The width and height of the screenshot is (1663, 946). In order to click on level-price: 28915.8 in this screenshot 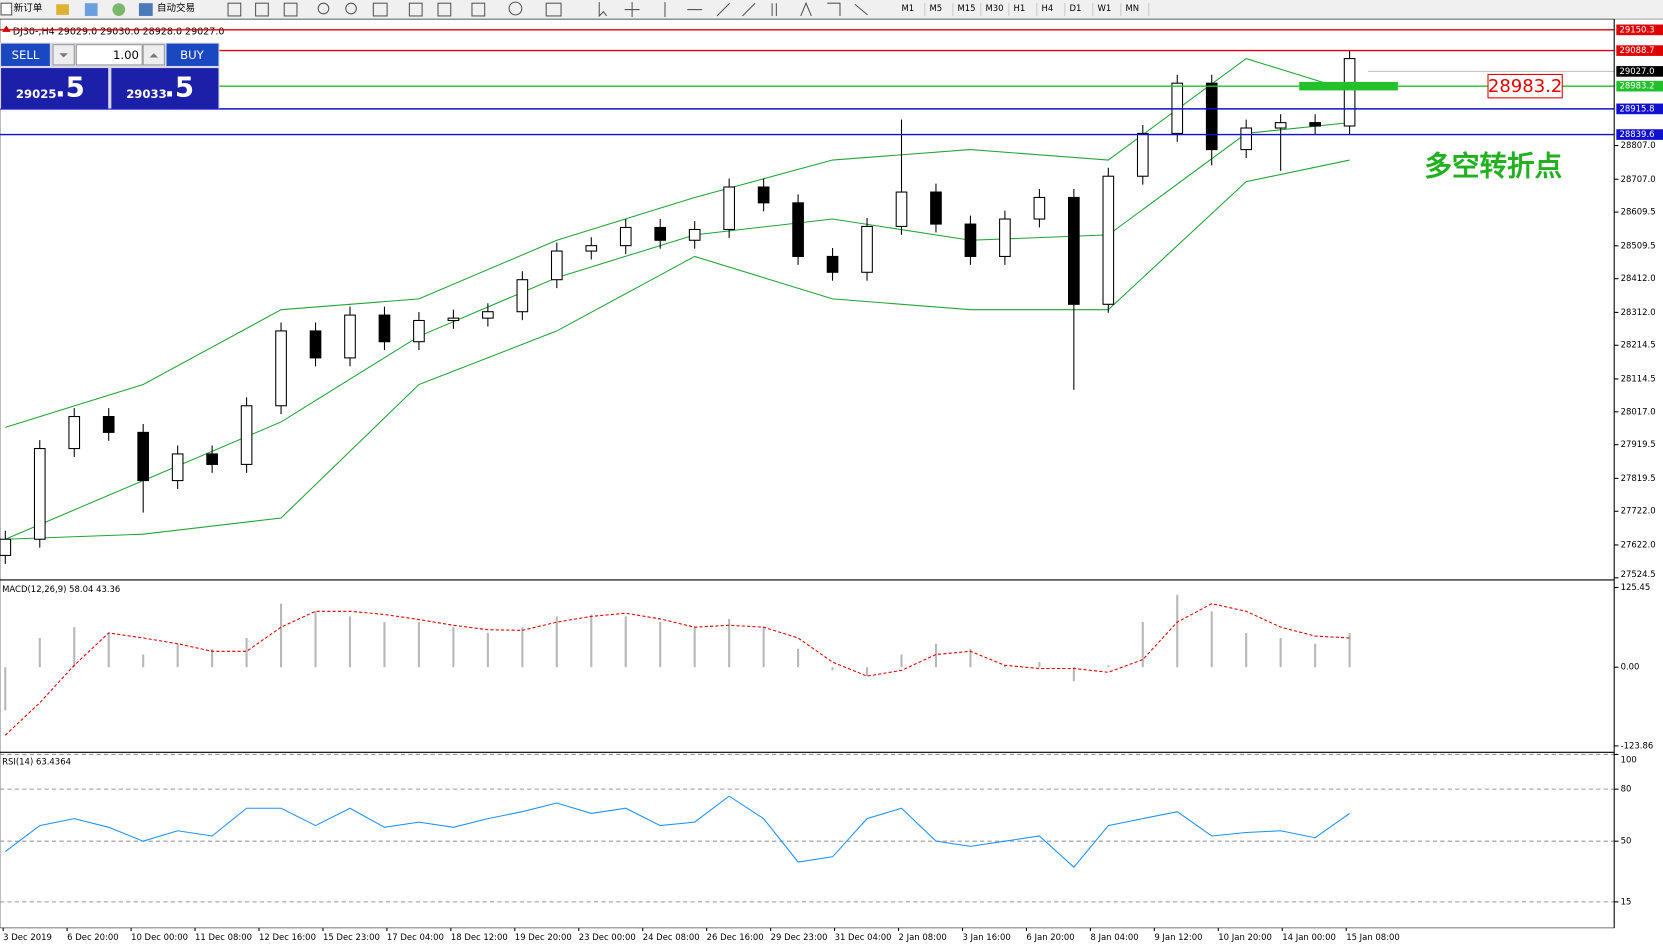, I will do `click(1637, 109)`.